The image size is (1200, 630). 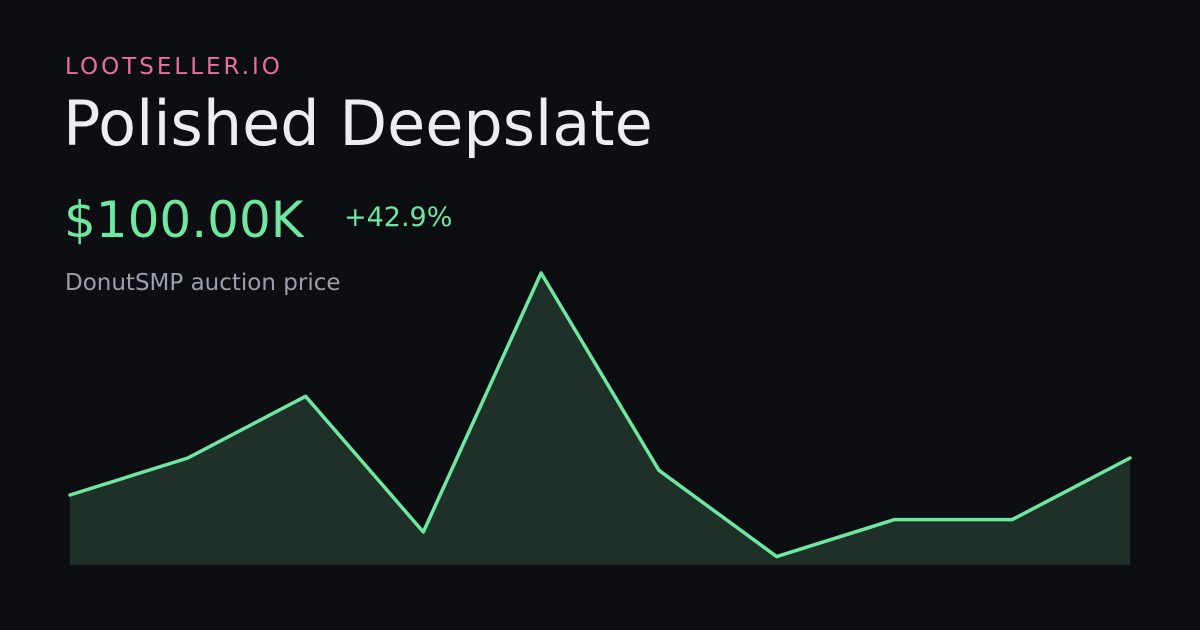 What do you see at coordinates (184, 220) in the screenshot?
I see `price: $100.00K` at bounding box center [184, 220].